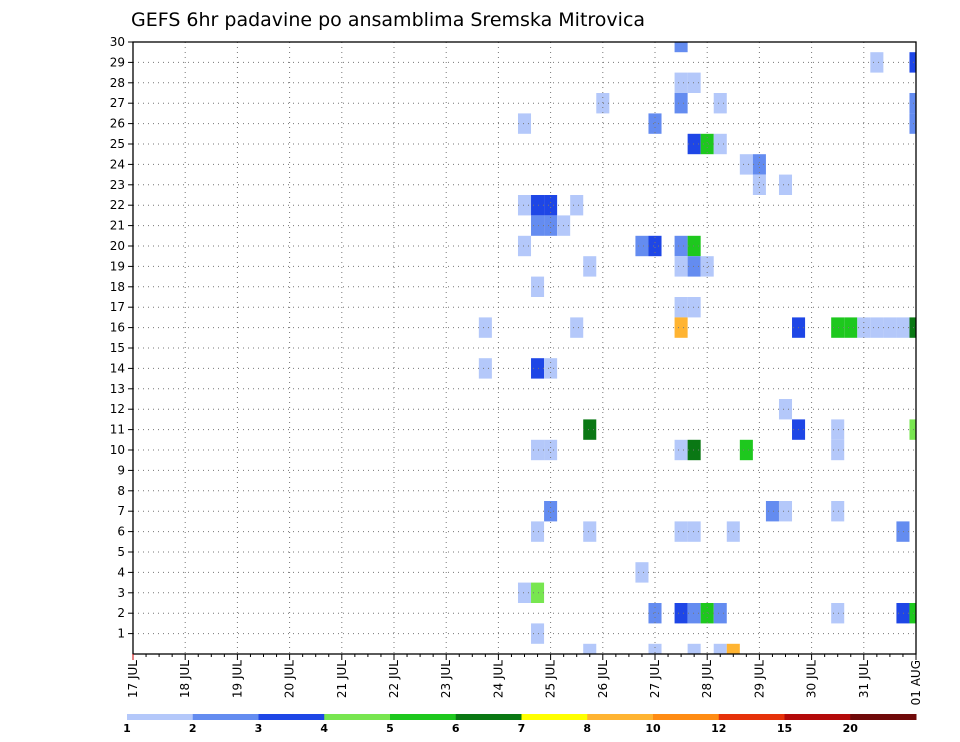 The width and height of the screenshot is (960, 742). Describe the element at coordinates (117, 287) in the screenshot. I see `y-tick-label: 18` at that location.